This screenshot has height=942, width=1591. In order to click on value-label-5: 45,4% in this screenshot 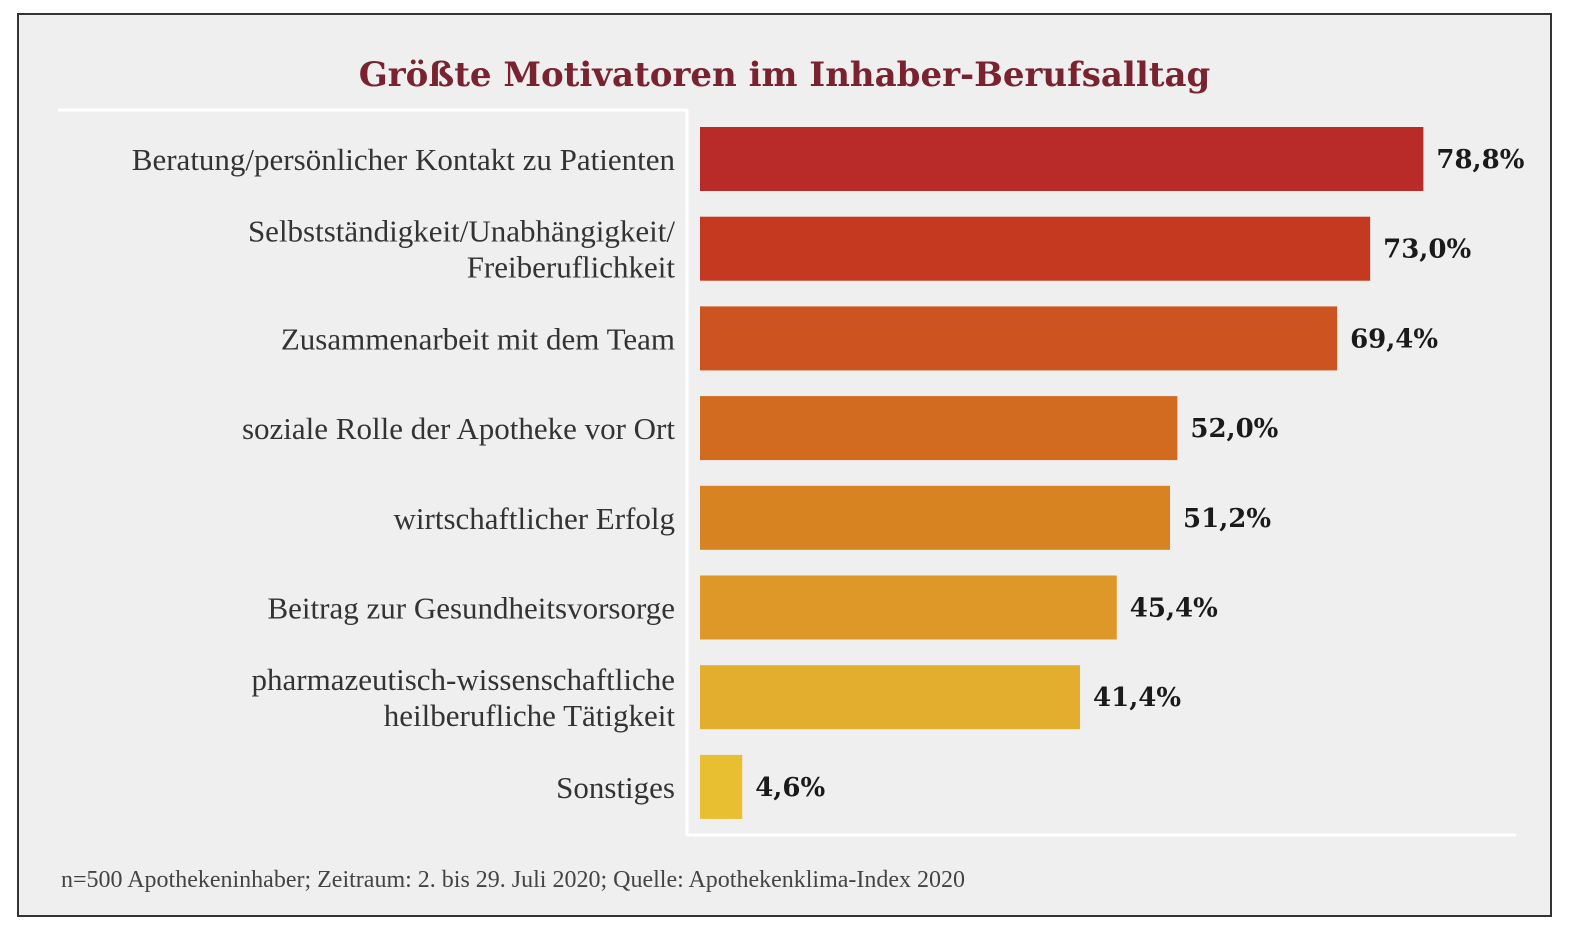, I will do `click(1174, 609)`.